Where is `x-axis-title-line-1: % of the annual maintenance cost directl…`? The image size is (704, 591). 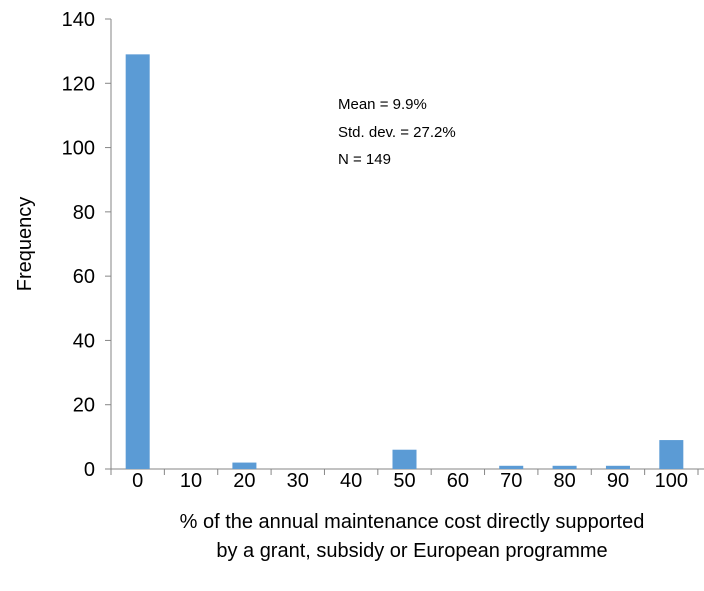
x-axis-title-line-1: % of the annual maintenance cost directl… is located at coordinates (412, 522).